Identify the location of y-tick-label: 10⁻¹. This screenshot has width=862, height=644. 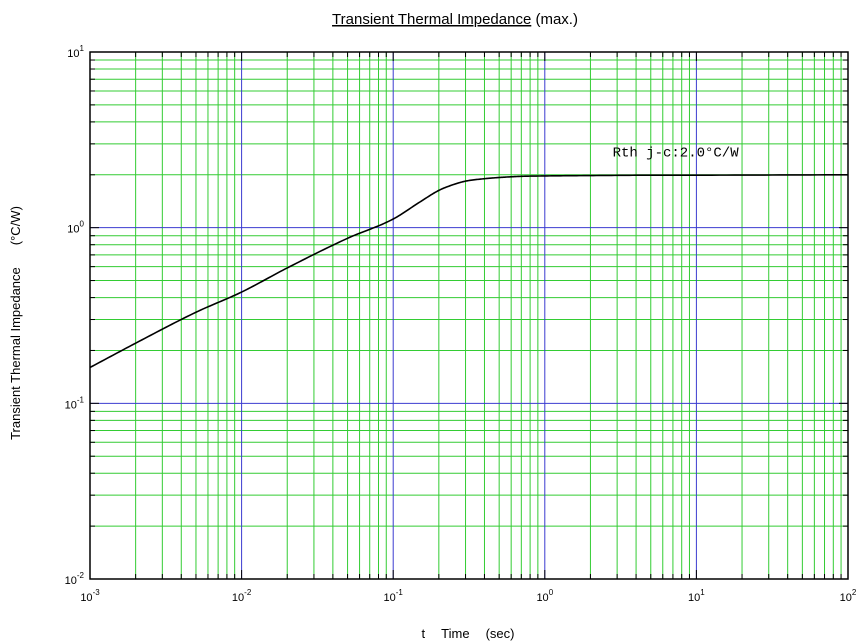
(75, 403).